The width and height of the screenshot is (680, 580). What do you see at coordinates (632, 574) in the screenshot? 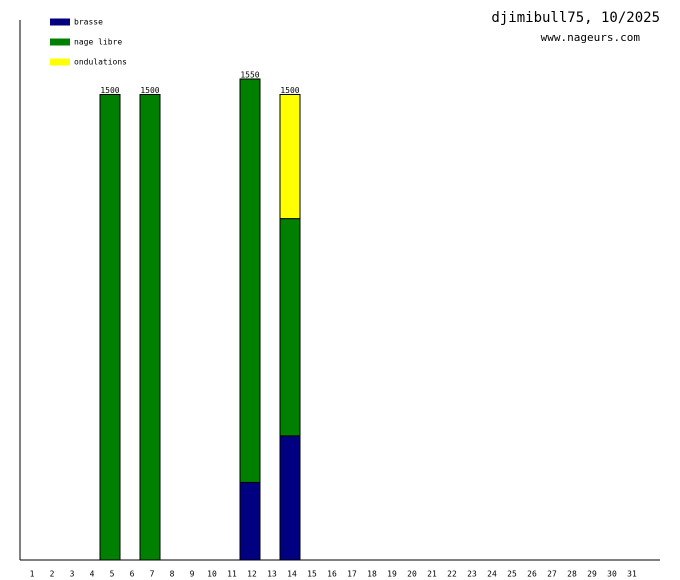
I see `x-tick-label: 31` at bounding box center [632, 574].